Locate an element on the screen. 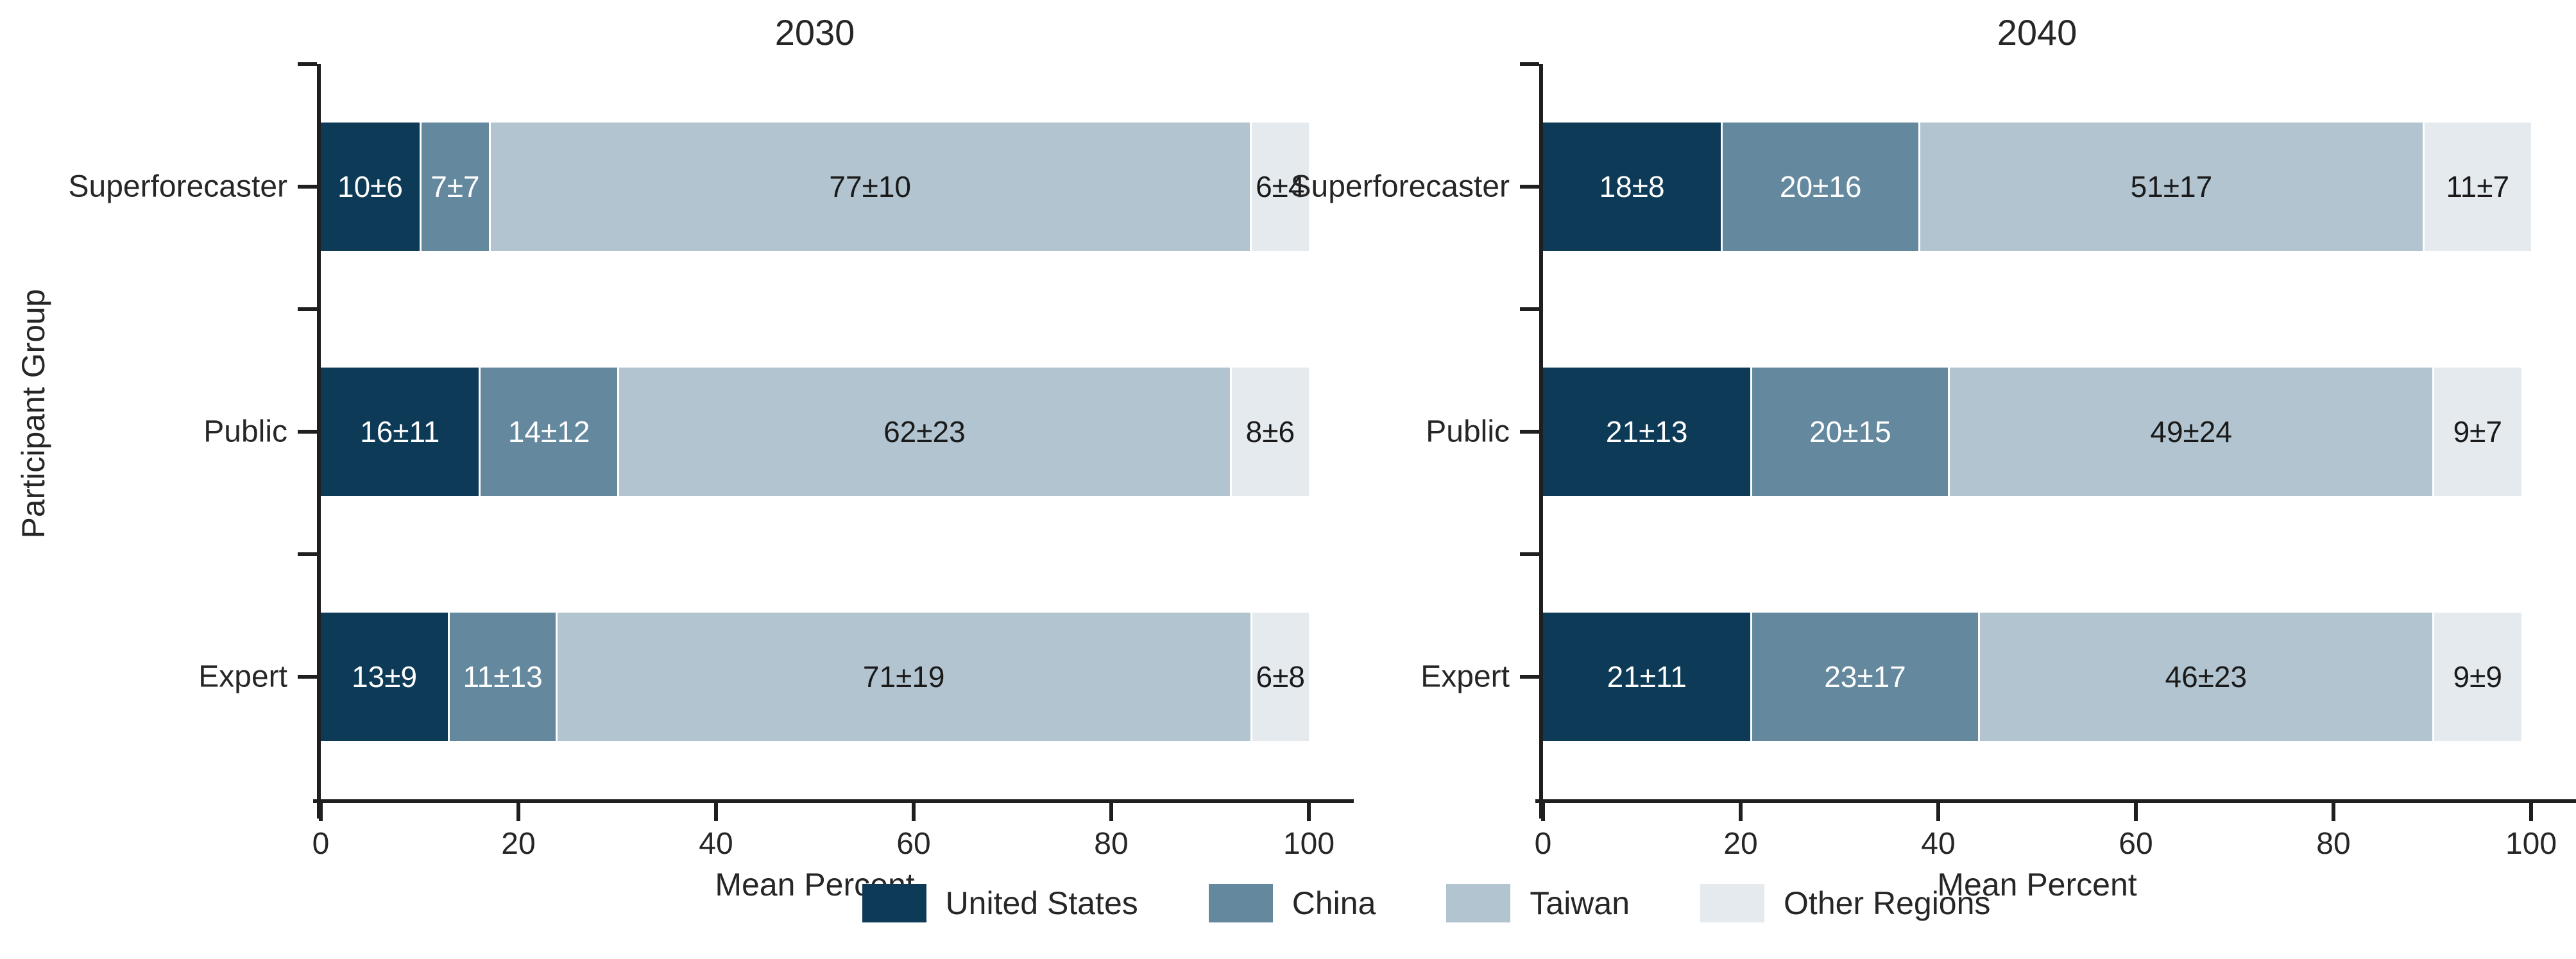 This screenshot has width=2576, height=959. bar-segment-china: 20±16 is located at coordinates (1820, 187).